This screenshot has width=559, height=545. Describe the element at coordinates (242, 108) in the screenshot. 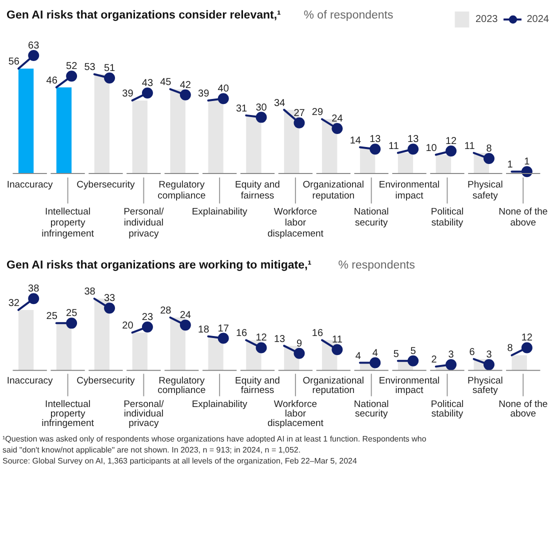

I see `data-label: 31` at that location.